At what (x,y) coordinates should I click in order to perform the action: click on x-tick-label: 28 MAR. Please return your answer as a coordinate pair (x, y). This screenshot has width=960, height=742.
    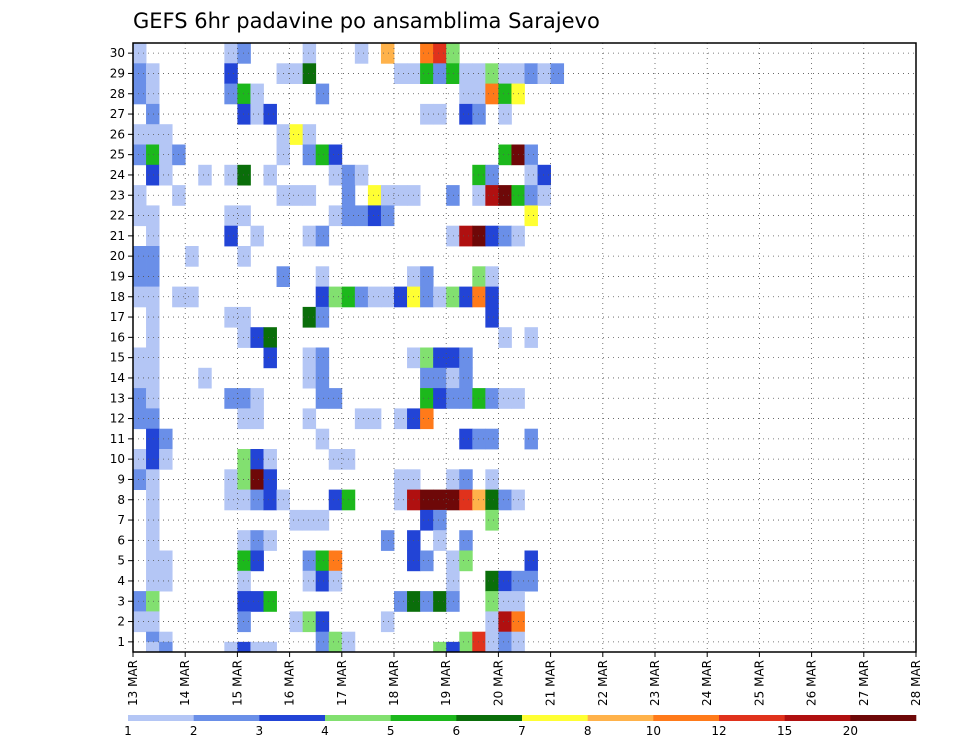
    Looking at the image, I should click on (916, 683).